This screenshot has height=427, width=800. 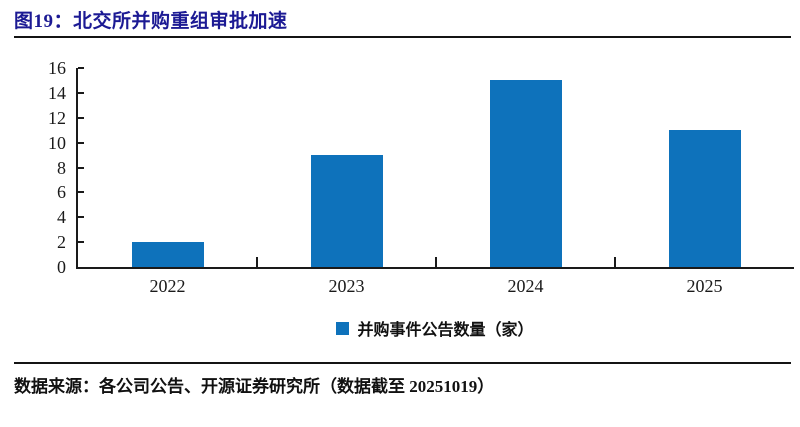 What do you see at coordinates (61, 242) in the screenshot?
I see `y-axis-label-2: 2` at bounding box center [61, 242].